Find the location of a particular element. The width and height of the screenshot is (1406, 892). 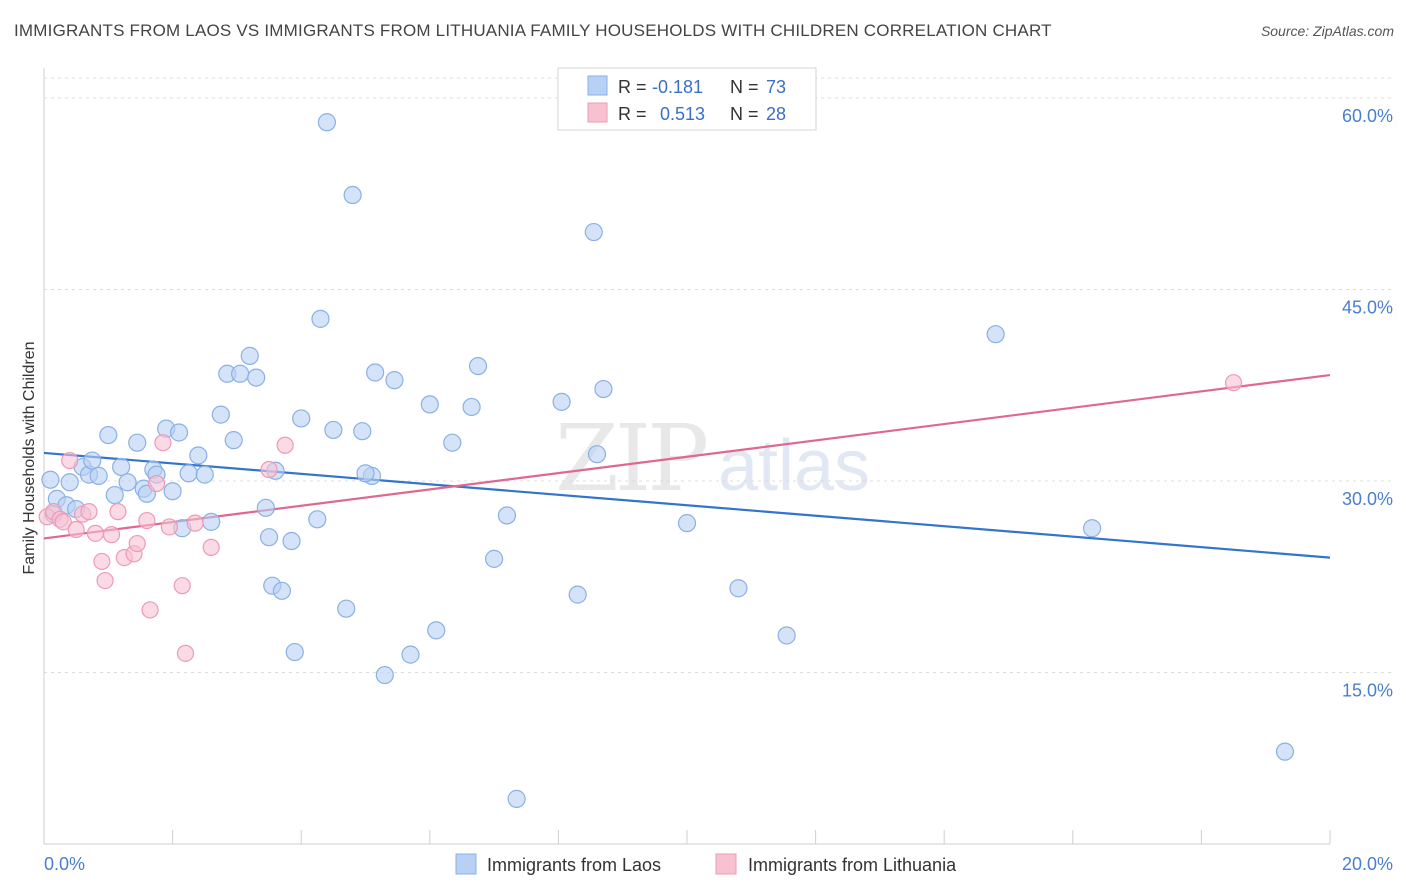

legend-swatch-lithuania is located at coordinates (597, 112).